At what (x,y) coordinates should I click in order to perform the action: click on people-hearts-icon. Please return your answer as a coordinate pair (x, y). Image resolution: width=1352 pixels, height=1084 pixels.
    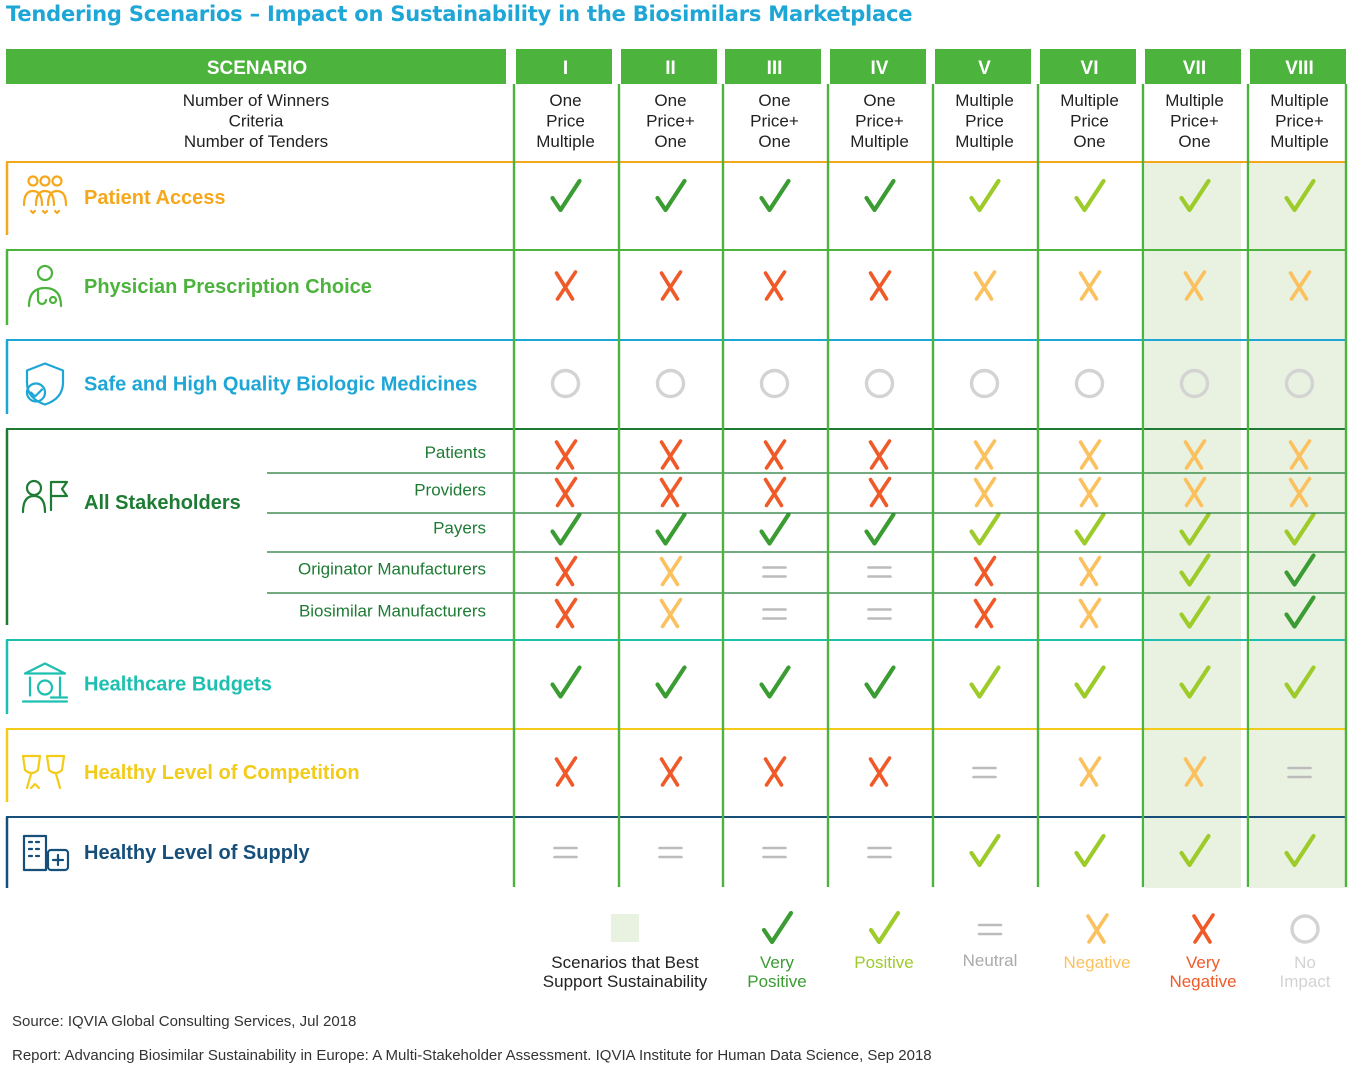
    Looking at the image, I should click on (45, 195).